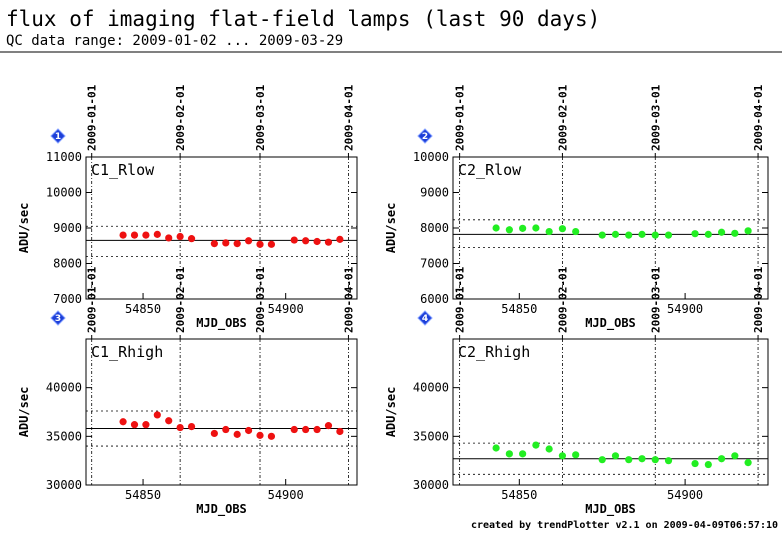 The image size is (782, 542). Describe the element at coordinates (494, 352) in the screenshot. I see `panel-label: C2_Rhigh` at that location.